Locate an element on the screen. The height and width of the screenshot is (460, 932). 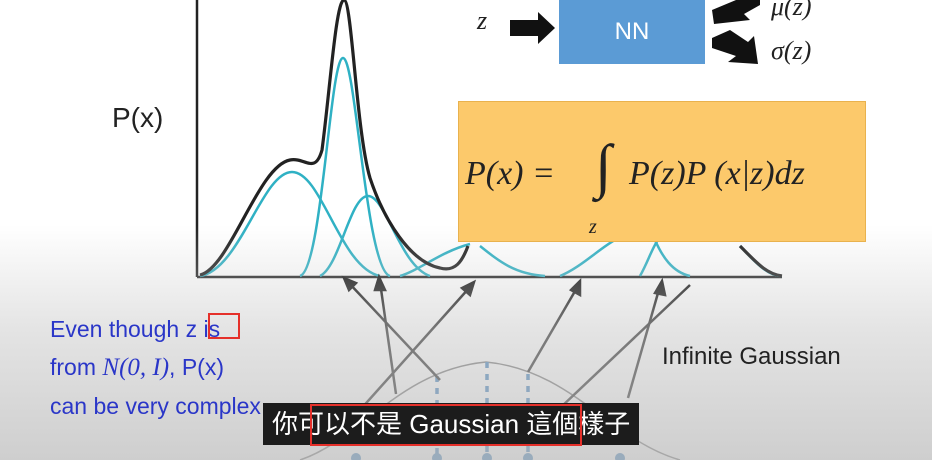
integral-subscript: z is located at coordinates (593, 227).